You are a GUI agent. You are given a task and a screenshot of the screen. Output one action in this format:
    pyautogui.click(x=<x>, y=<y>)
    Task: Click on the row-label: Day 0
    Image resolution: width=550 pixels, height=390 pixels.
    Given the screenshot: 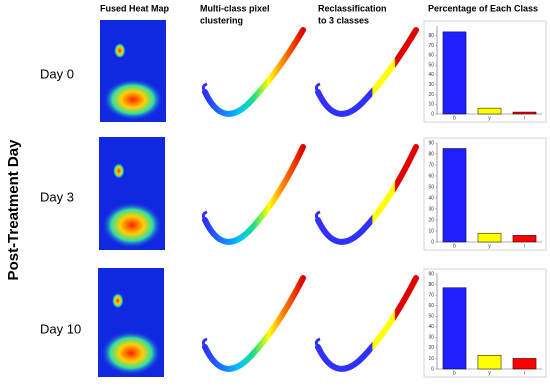 What is the action you would take?
    pyautogui.click(x=57, y=73)
    